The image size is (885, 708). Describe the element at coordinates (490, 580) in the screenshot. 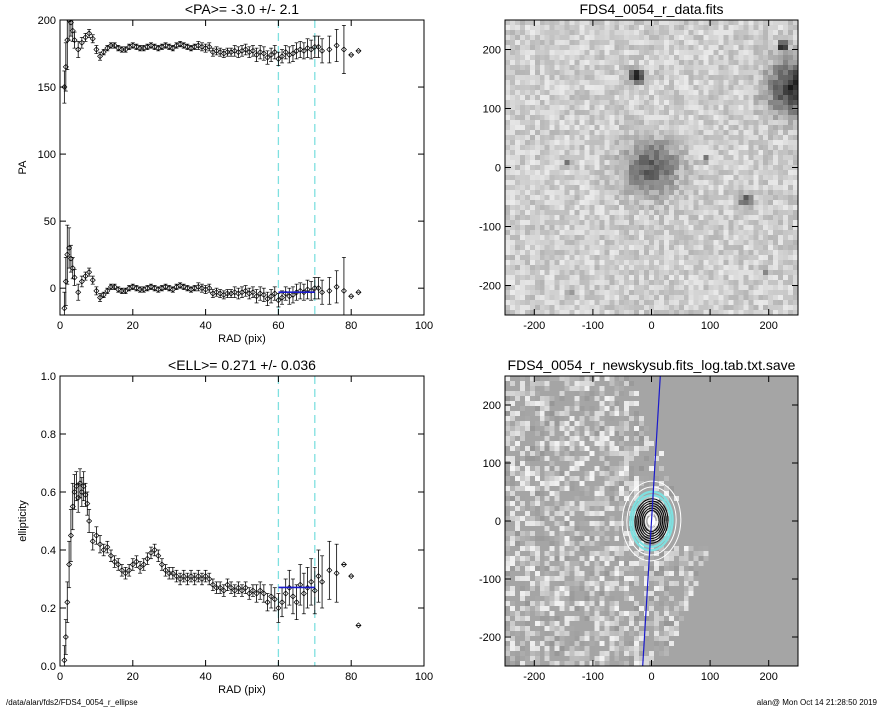

I see `y-tick-label-3-1: -100` at that location.